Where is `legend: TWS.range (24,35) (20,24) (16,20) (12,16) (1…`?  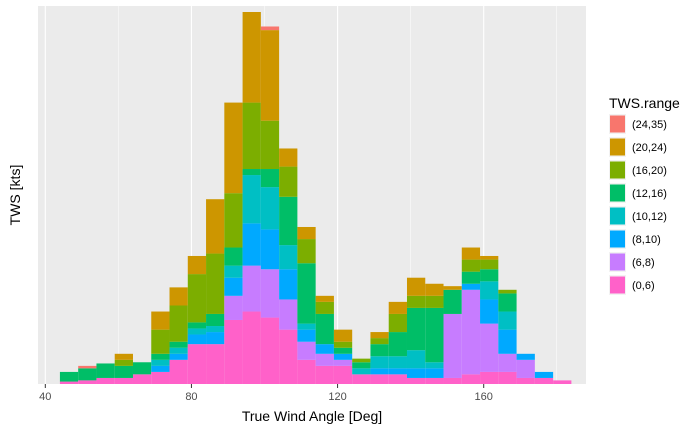 legend: TWS.range (24,35) (20,24) (16,20) (12,16) (1… is located at coordinates (644, 195).